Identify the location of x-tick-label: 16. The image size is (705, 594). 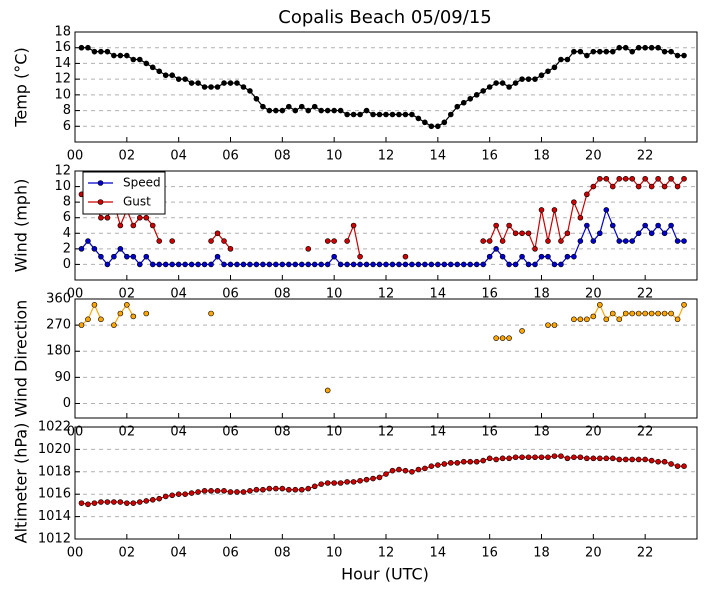
(489, 156).